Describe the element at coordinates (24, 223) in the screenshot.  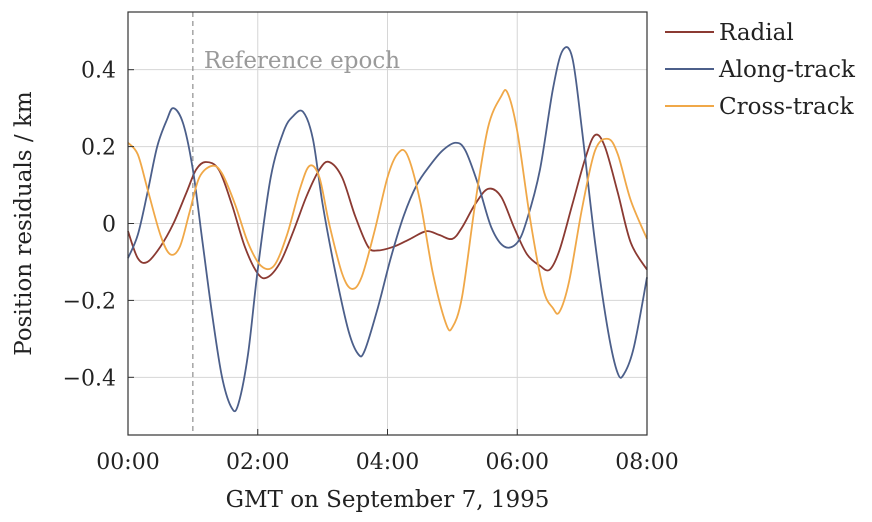
I see `y-axis-title: Position residuals / km` at that location.